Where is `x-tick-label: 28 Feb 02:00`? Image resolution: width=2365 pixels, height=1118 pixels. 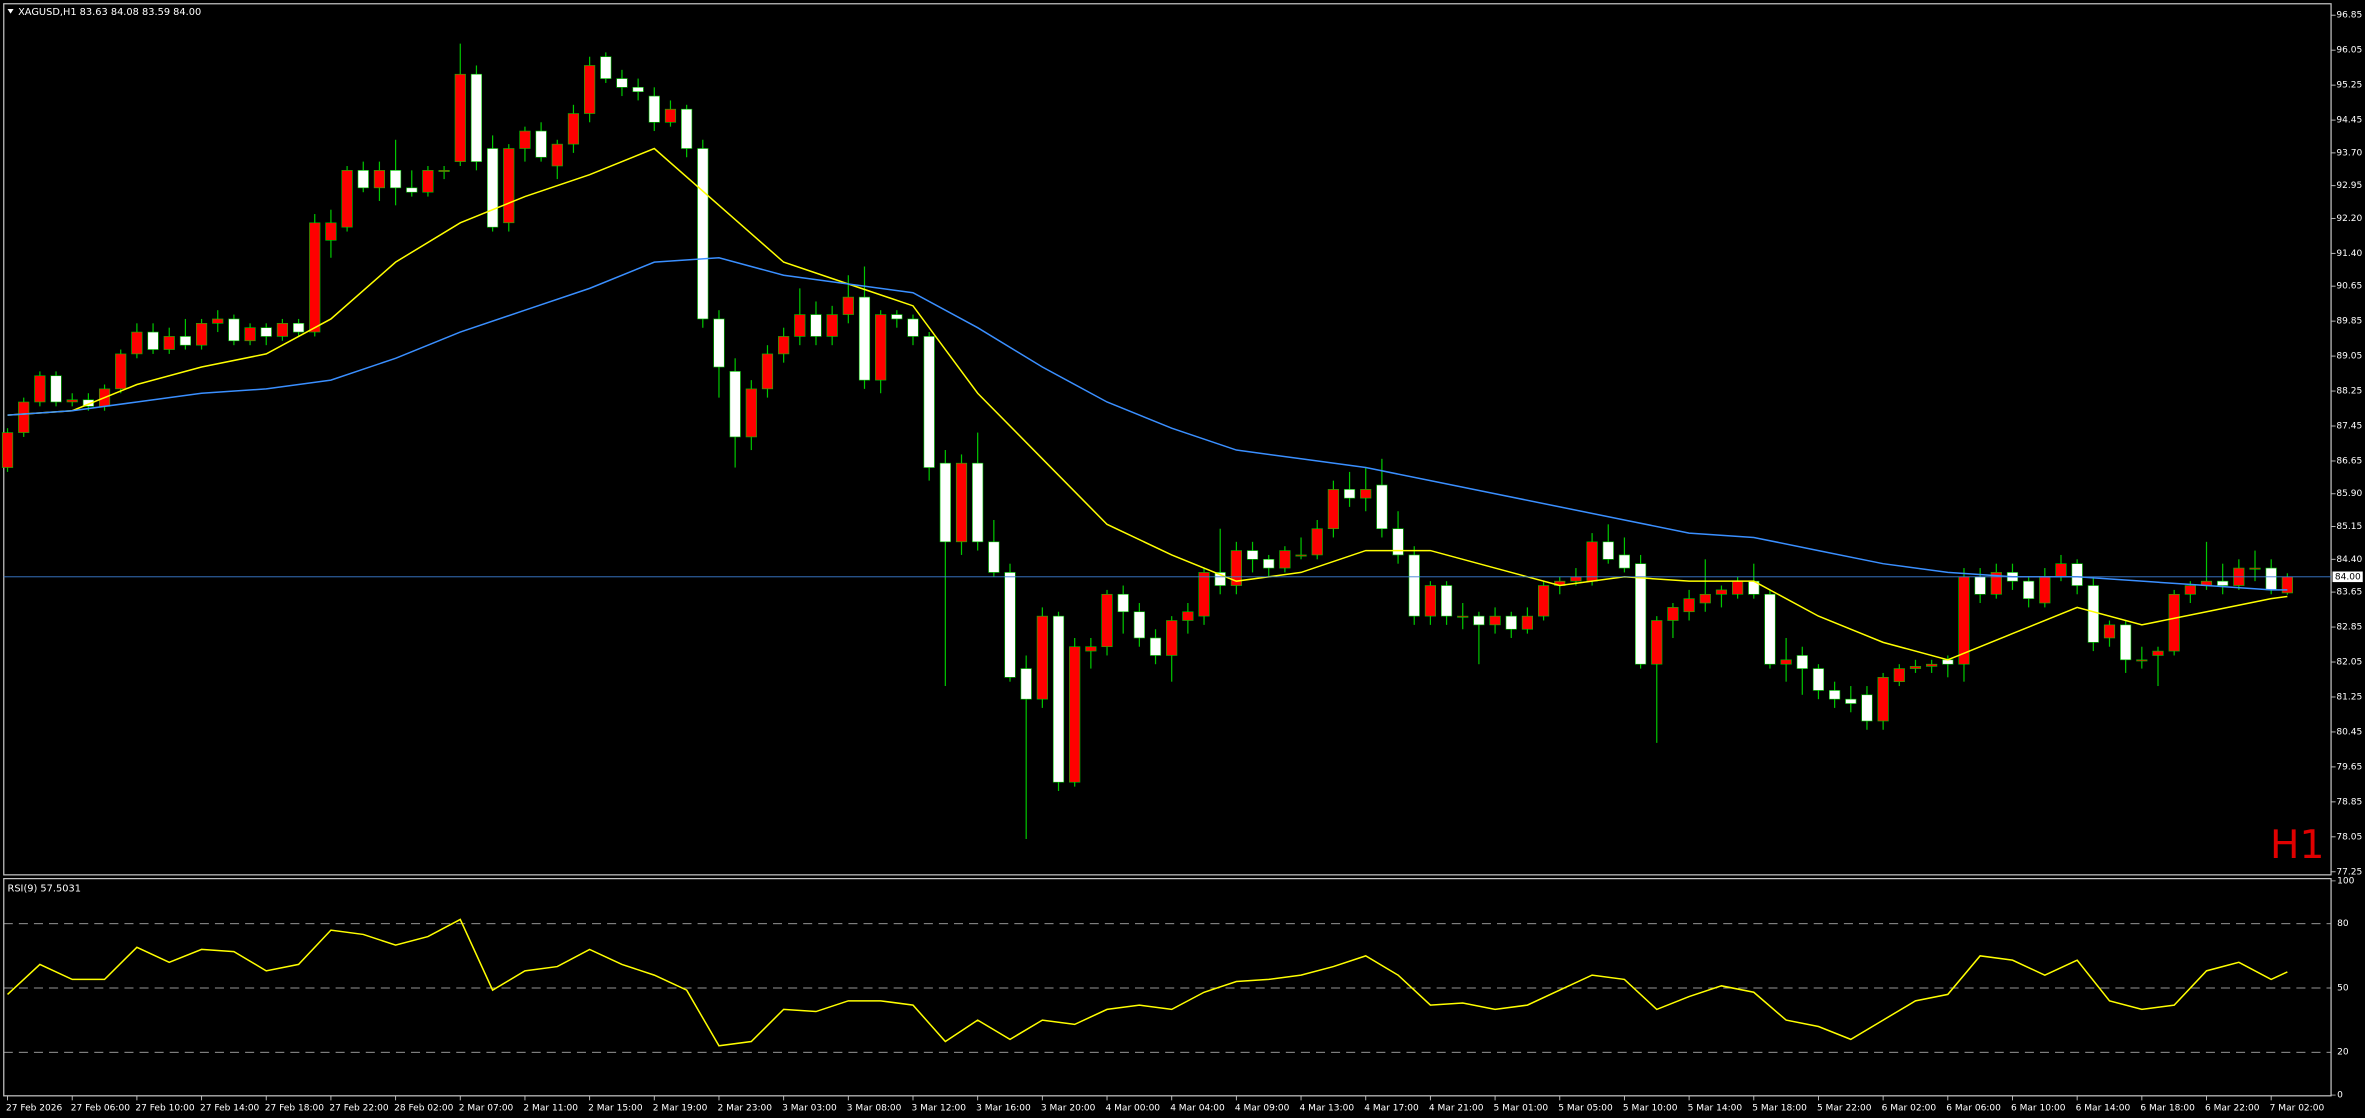
x-tick-label: 28 Feb 02:00 is located at coordinates (424, 1108).